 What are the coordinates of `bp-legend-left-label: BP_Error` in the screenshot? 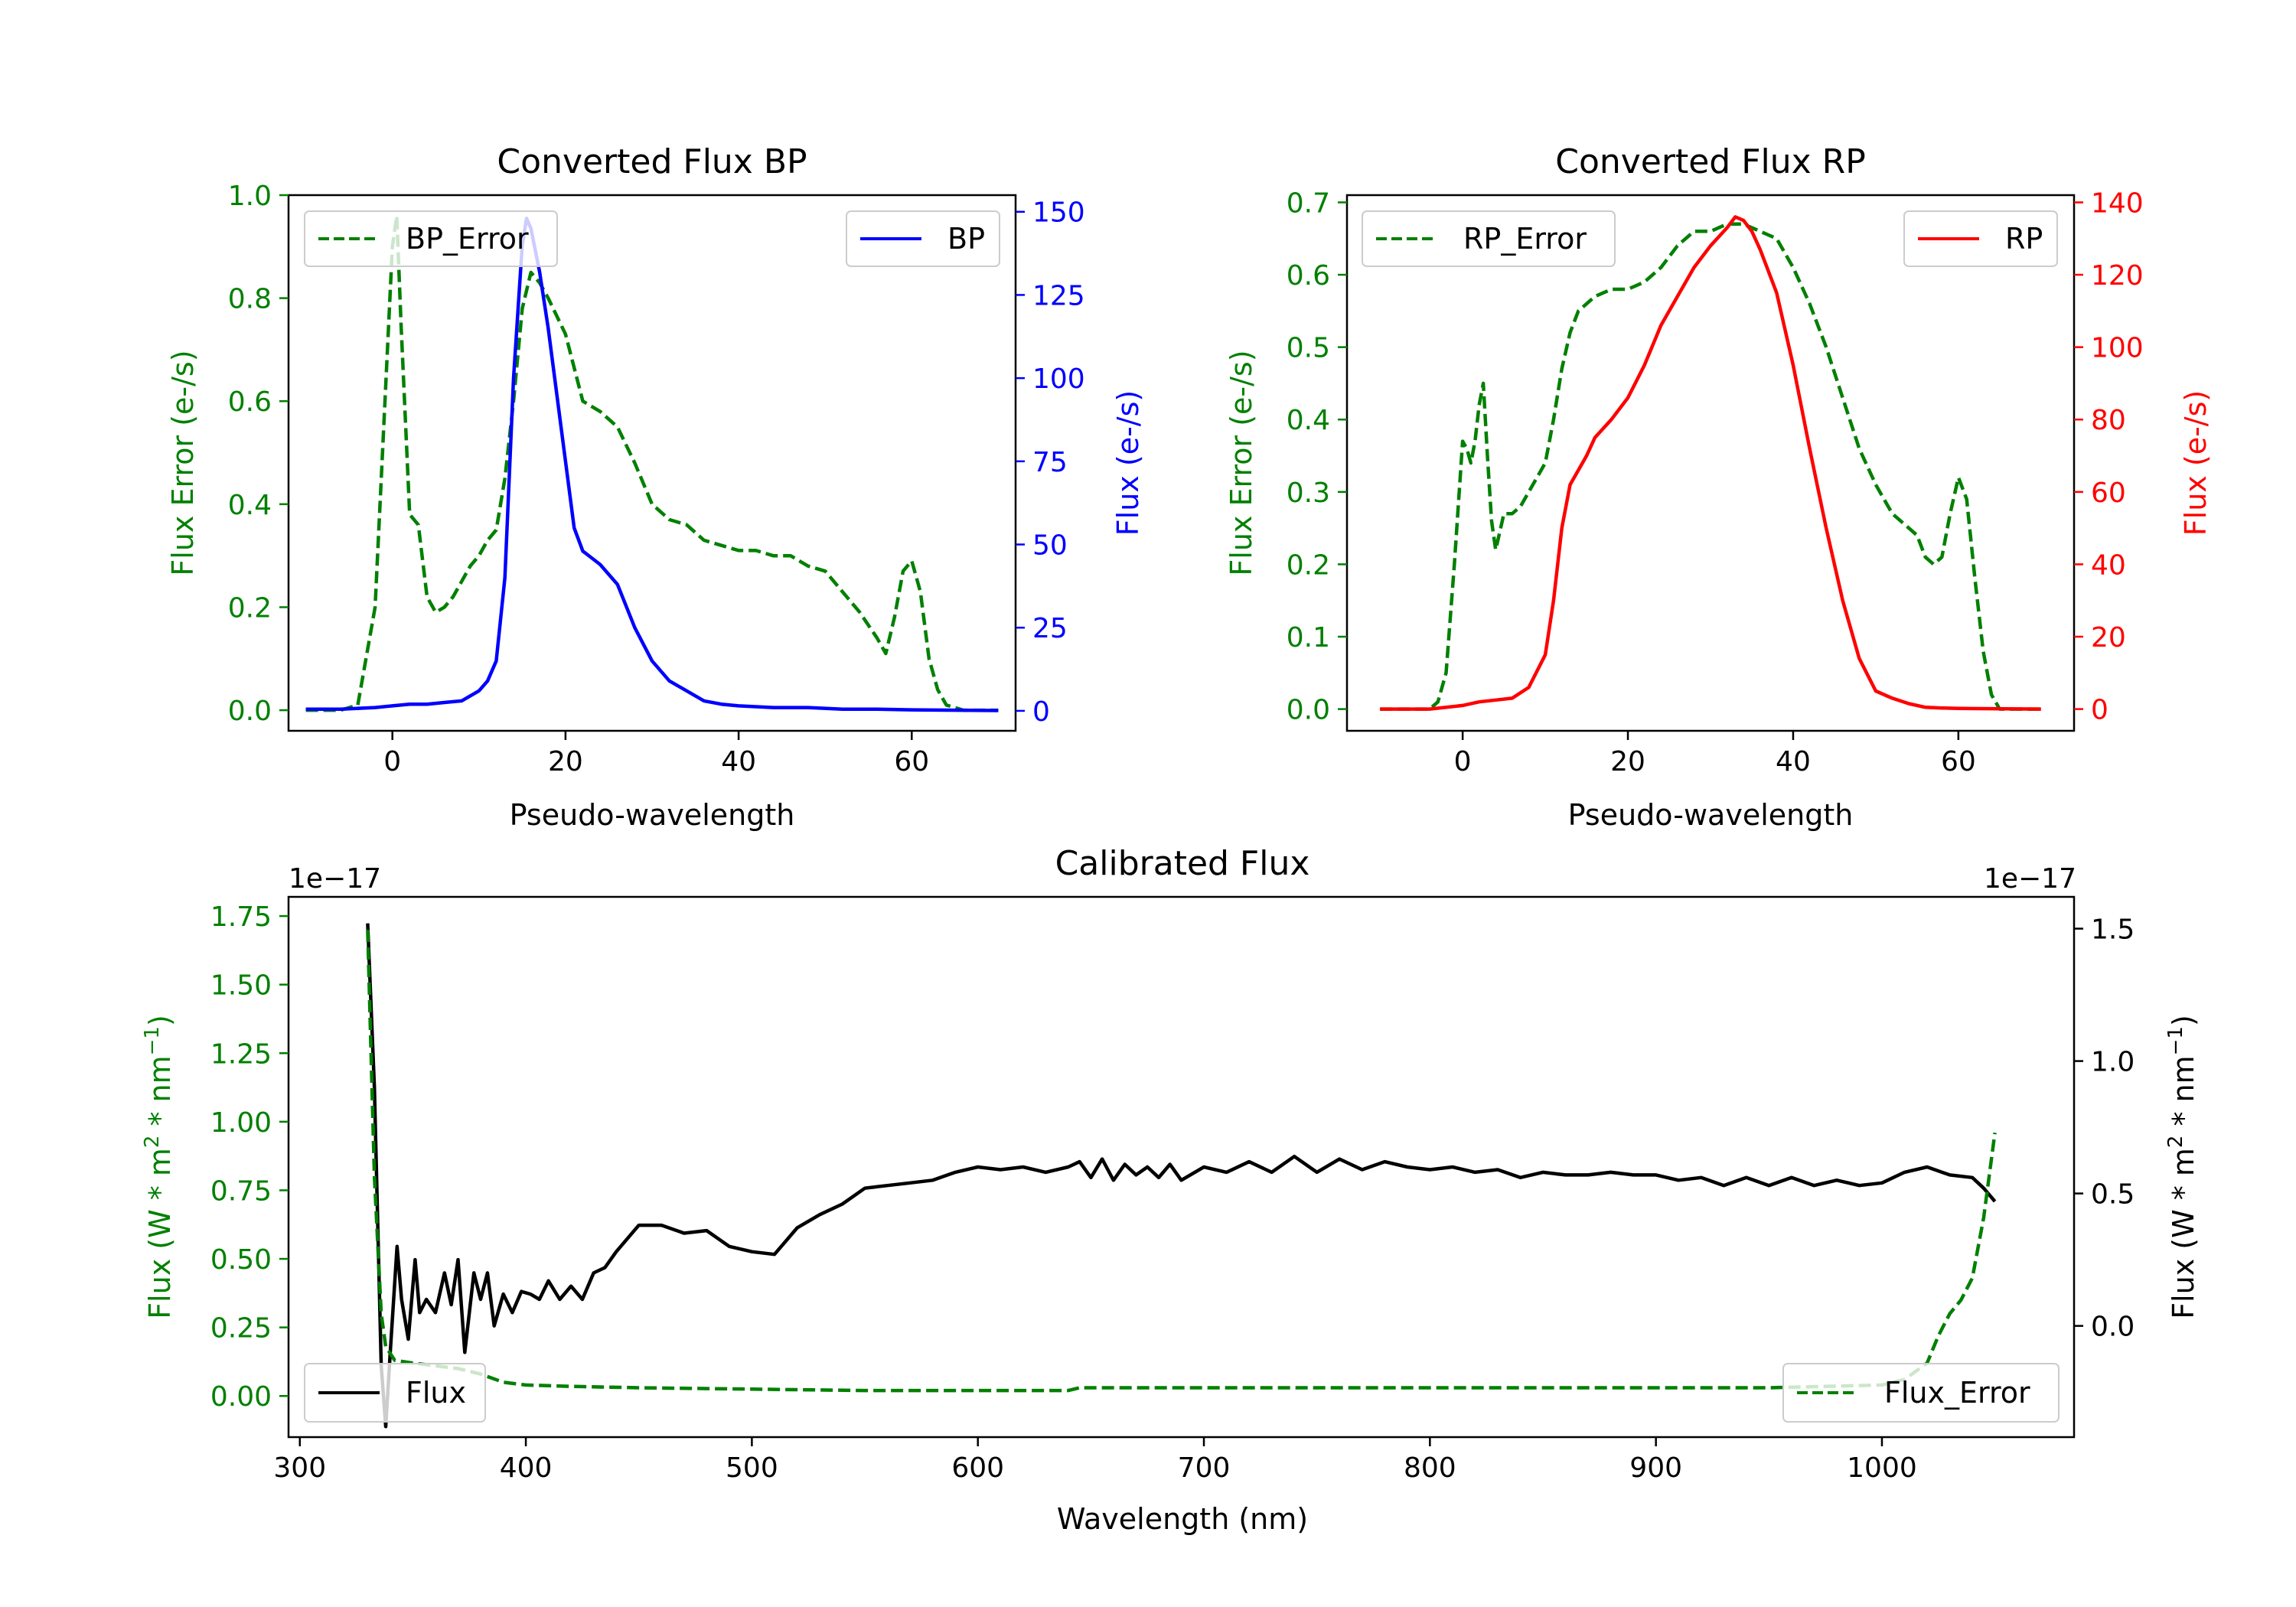 It's located at (467, 239).